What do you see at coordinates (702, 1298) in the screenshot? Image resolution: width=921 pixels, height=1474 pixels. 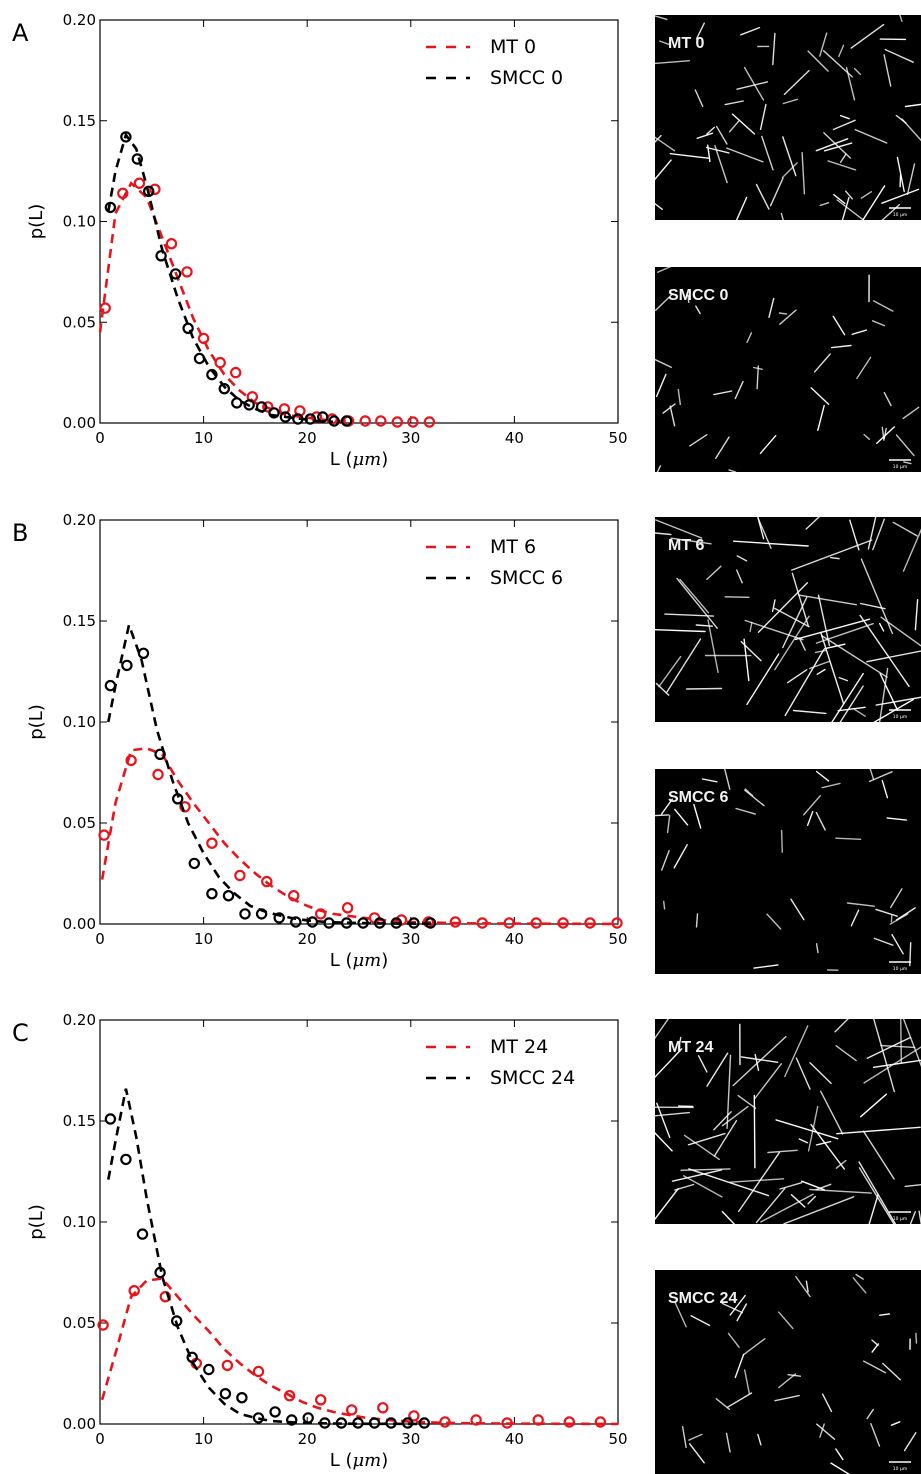 I see `micrograph-label: SMCC 24` at bounding box center [702, 1298].